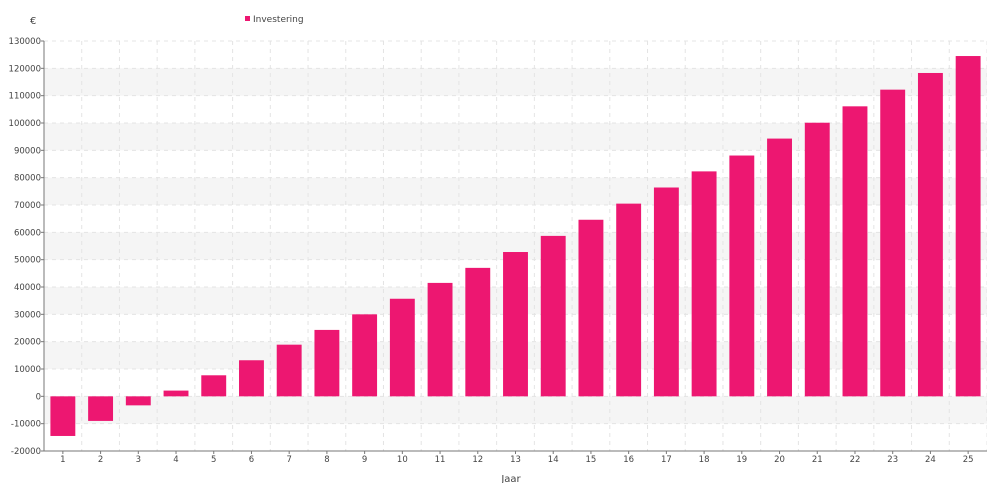 The width and height of the screenshot is (987, 483). Describe the element at coordinates (779, 460) in the screenshot. I see `x-tick-label: 20` at that location.